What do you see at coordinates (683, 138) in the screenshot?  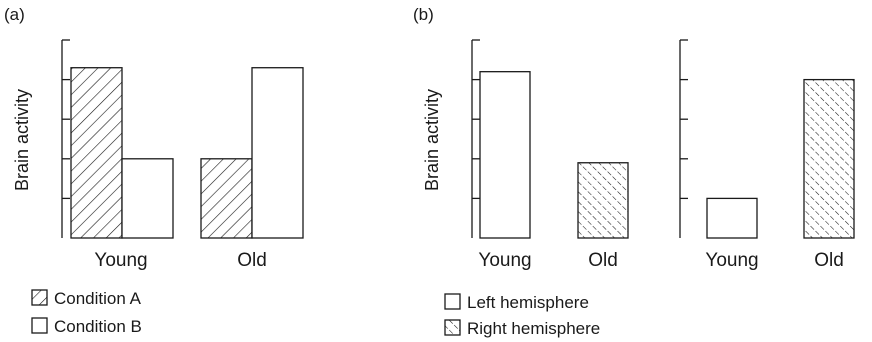 I see `panel-b-right-y-axis` at bounding box center [683, 138].